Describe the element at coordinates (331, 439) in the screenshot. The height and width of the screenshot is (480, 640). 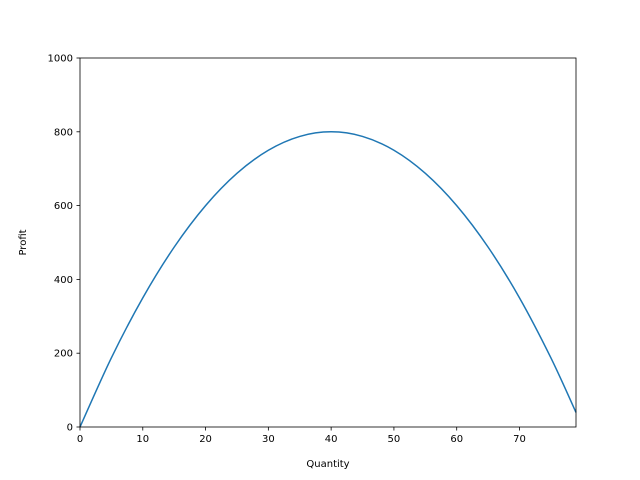
I see `x-tick-label: 40` at that location.